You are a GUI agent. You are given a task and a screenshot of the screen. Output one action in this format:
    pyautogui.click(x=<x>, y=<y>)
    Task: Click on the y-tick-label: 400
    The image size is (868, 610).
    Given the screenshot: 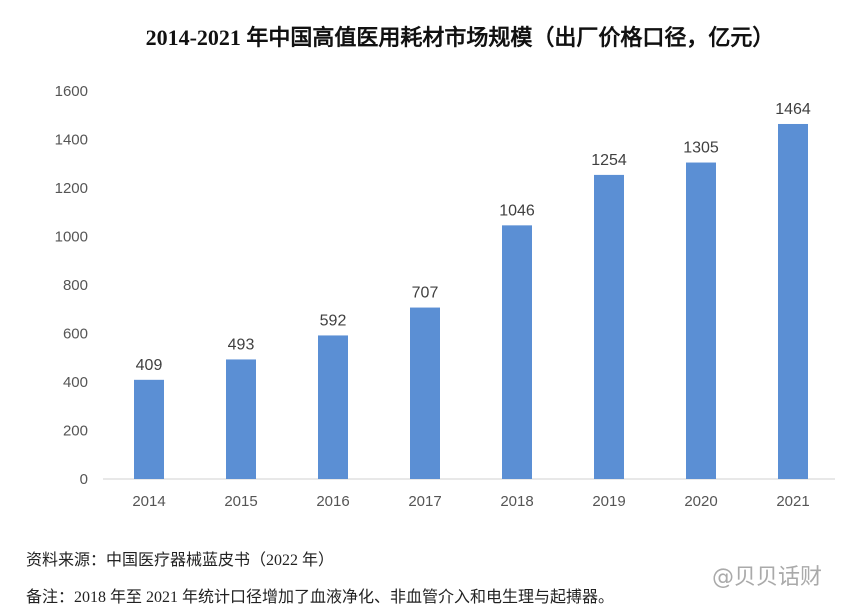 What is the action you would take?
    pyautogui.click(x=75, y=382)
    